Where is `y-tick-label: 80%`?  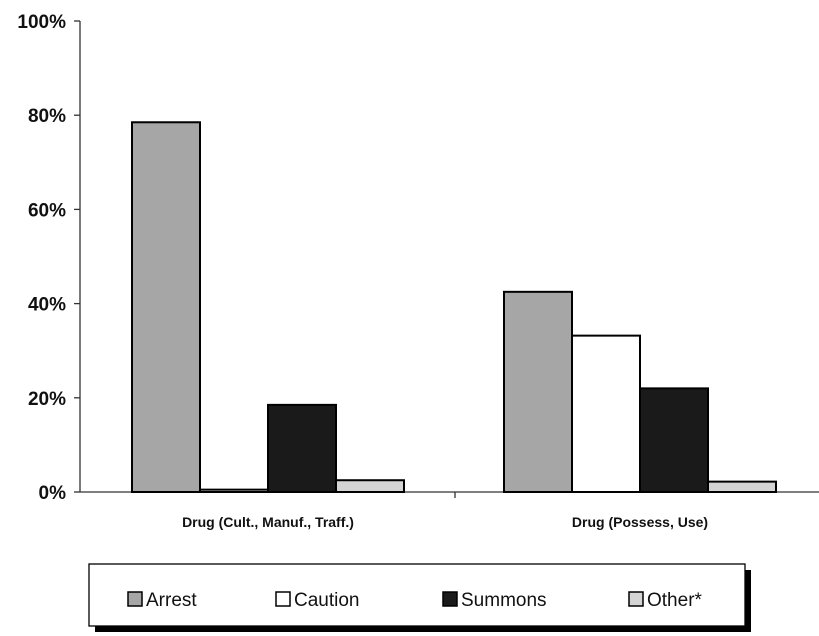 y-tick-label: 80% is located at coordinates (47, 116).